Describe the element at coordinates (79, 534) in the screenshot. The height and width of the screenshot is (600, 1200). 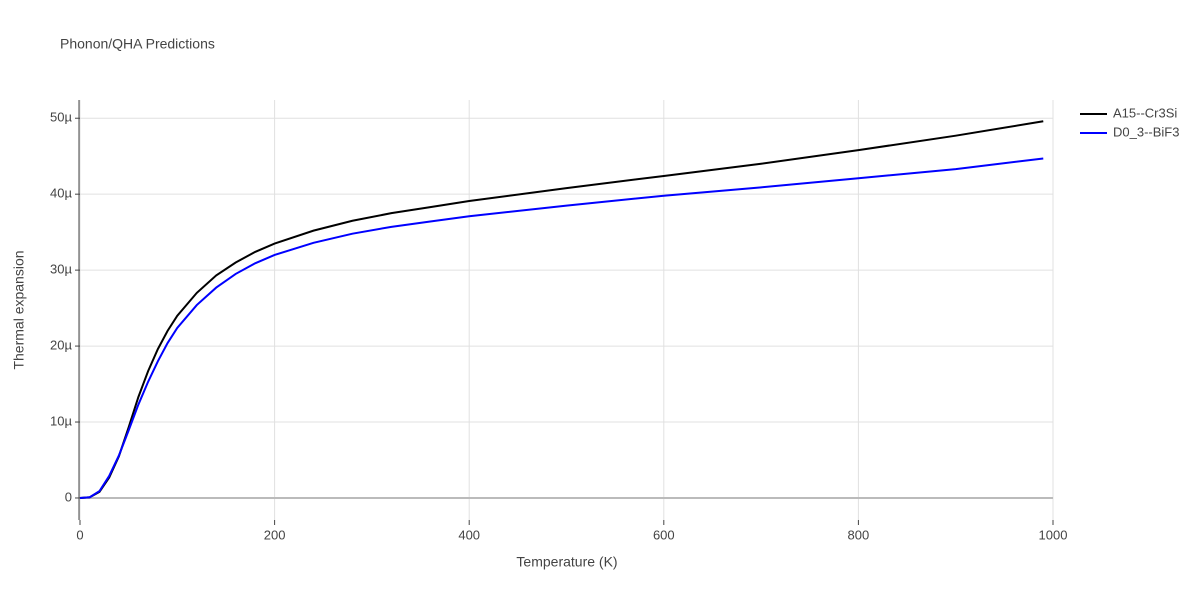
I see `x-tick-label: 0` at that location.